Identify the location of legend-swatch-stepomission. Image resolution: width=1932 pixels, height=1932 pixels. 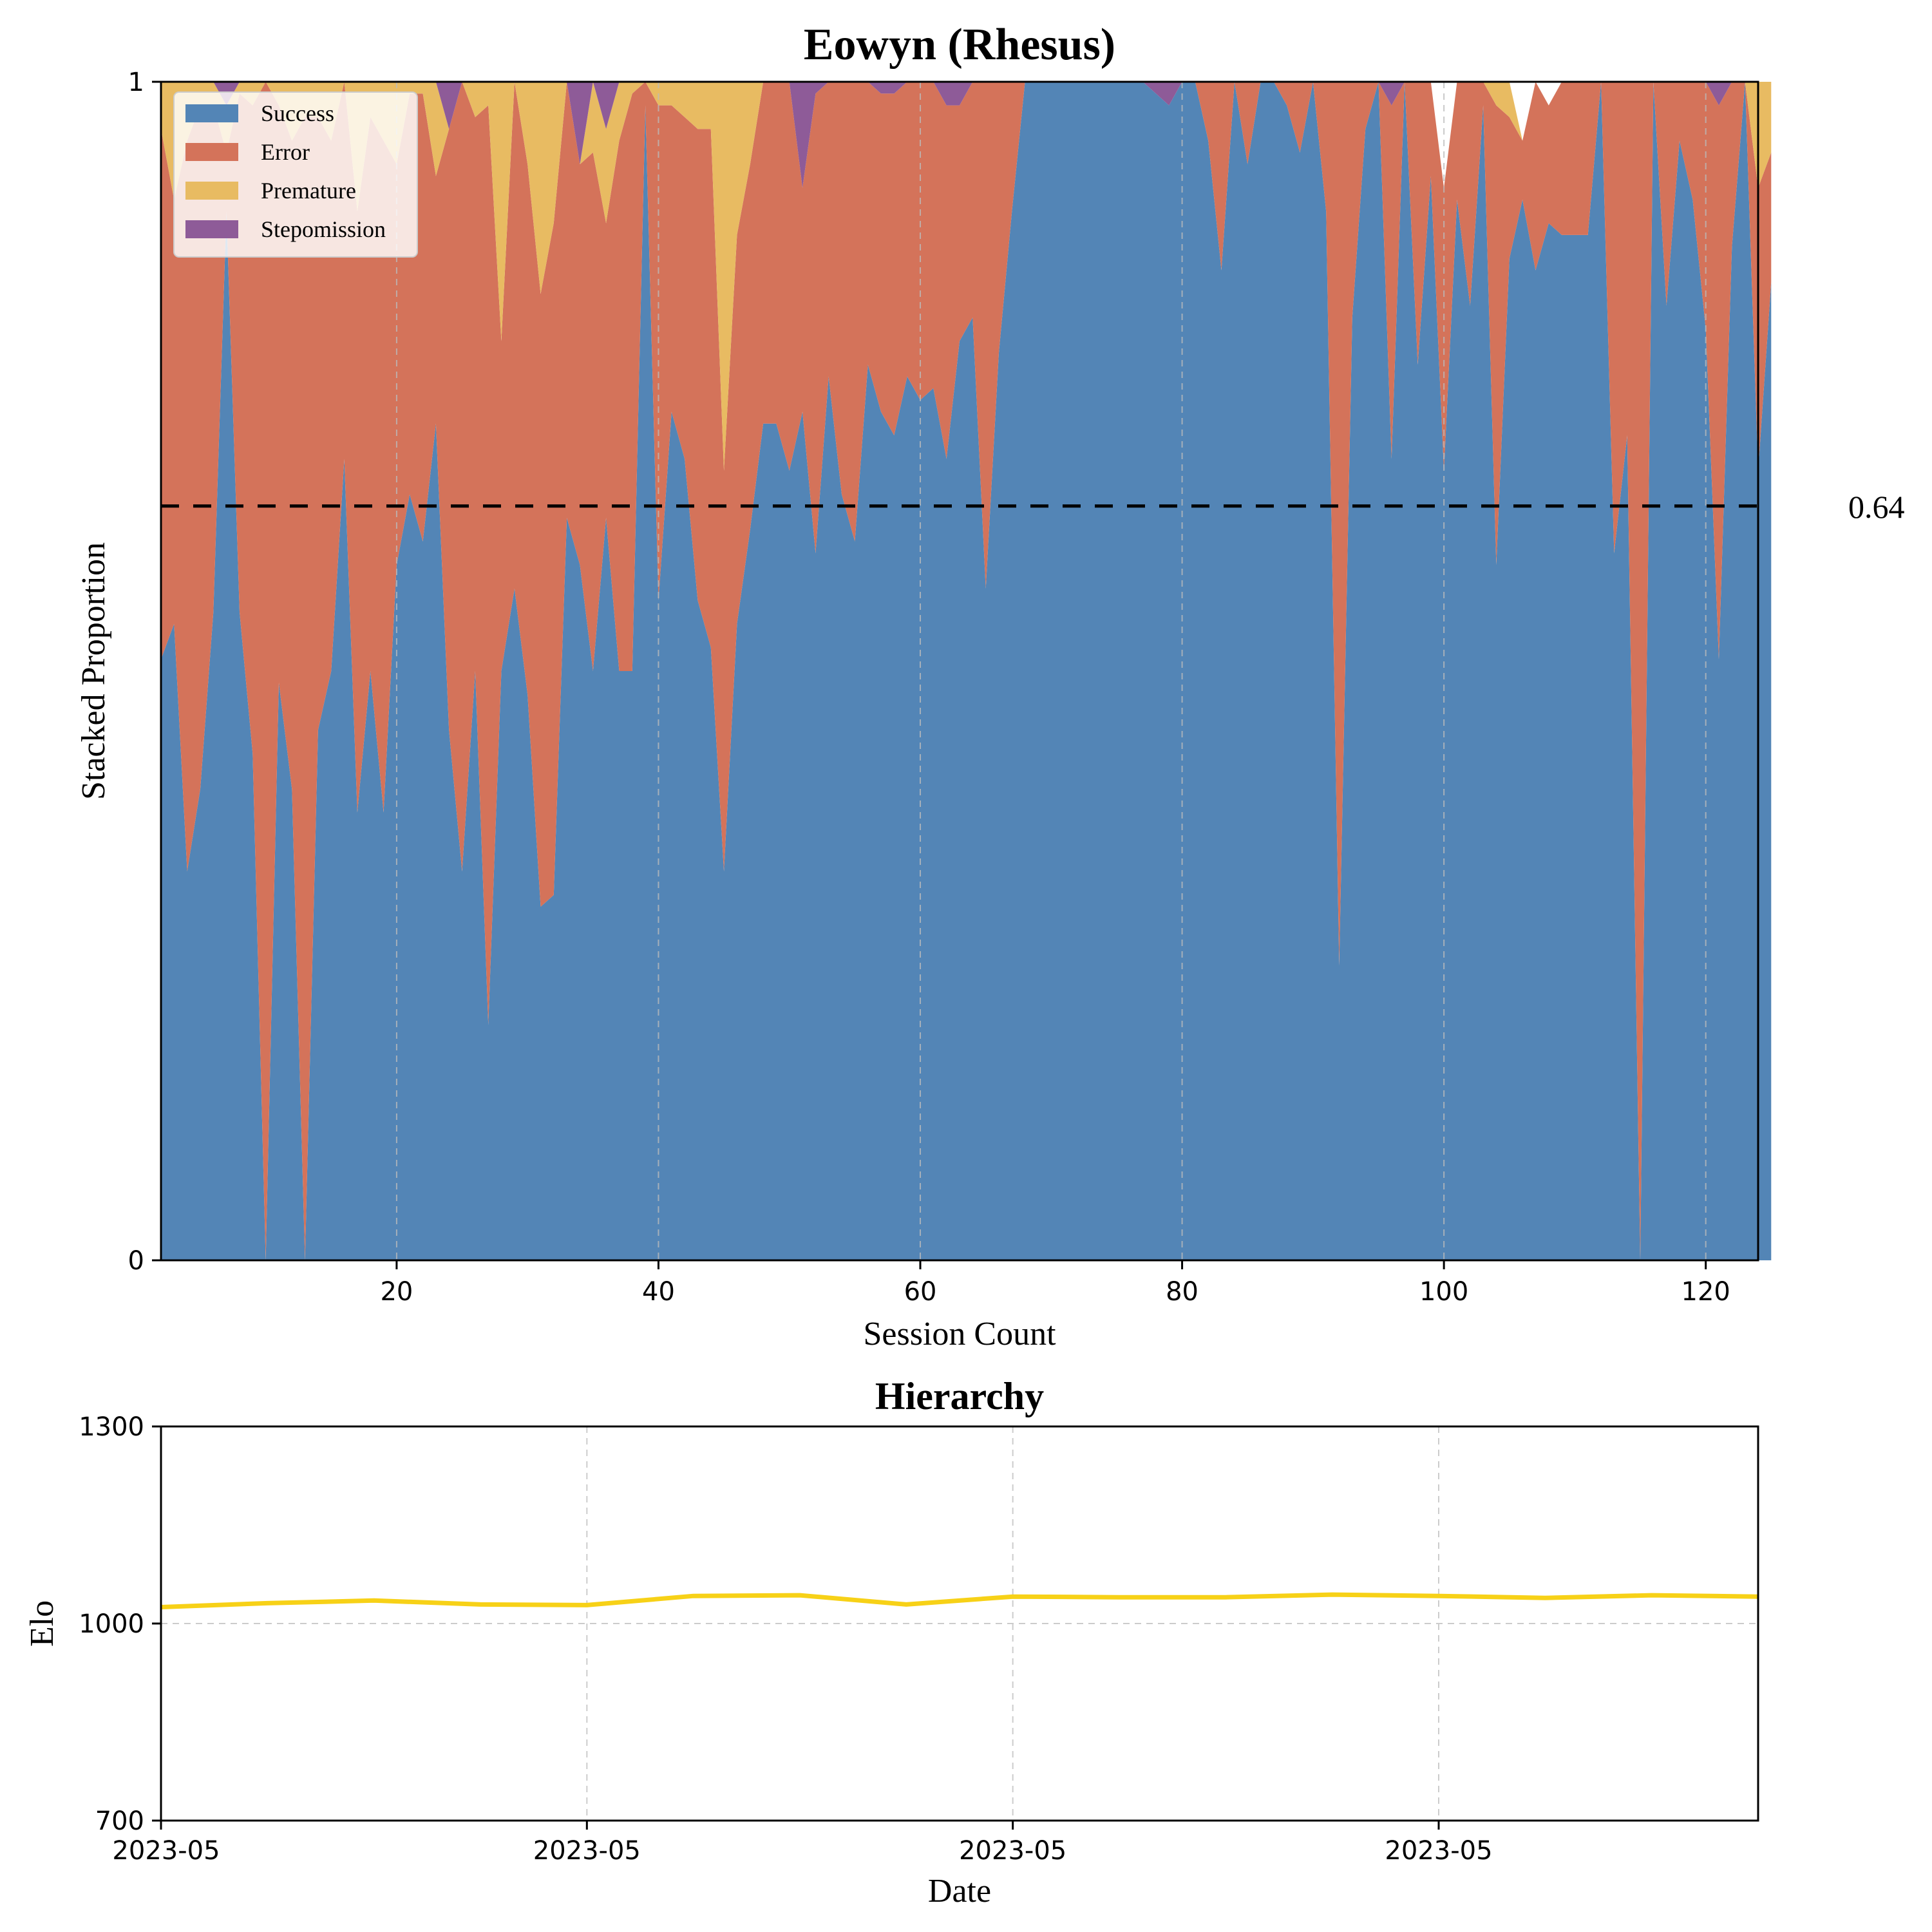
(211, 229).